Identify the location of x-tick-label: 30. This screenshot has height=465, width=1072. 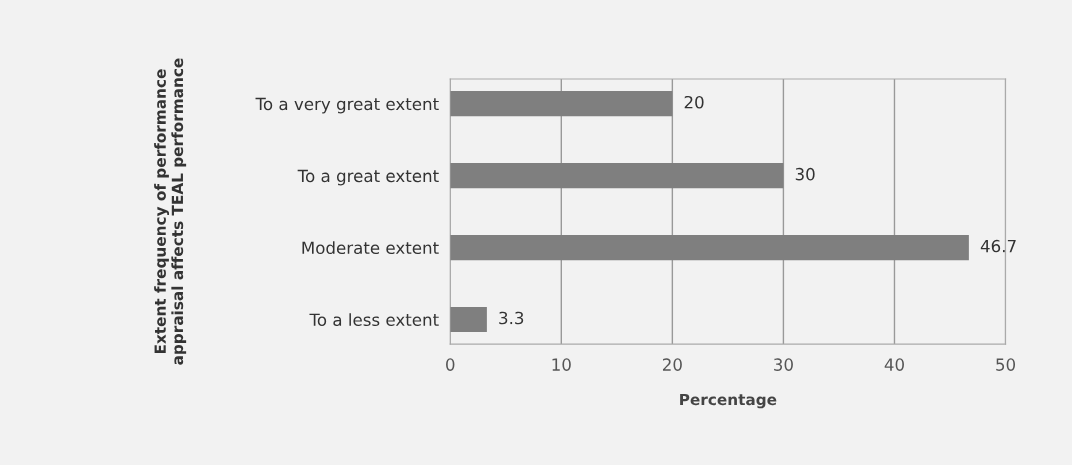
(783, 364).